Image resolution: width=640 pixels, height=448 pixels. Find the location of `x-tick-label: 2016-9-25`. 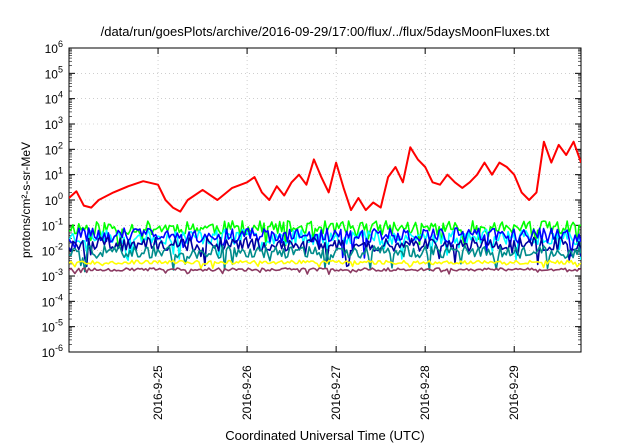

x-tick-label: 2016-9-25 is located at coordinates (158, 392).